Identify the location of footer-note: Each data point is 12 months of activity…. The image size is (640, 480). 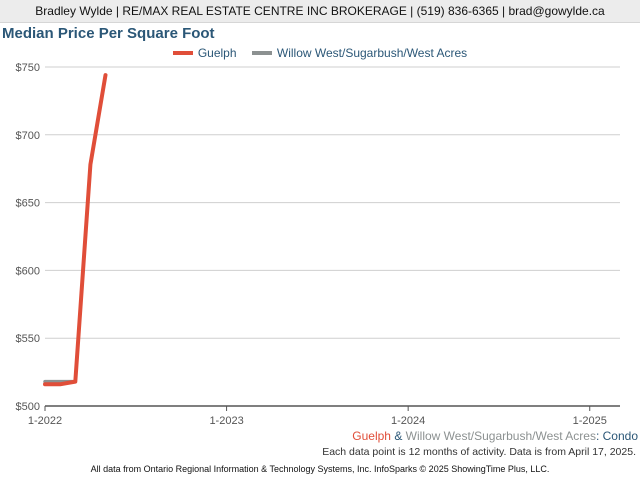
(479, 452).